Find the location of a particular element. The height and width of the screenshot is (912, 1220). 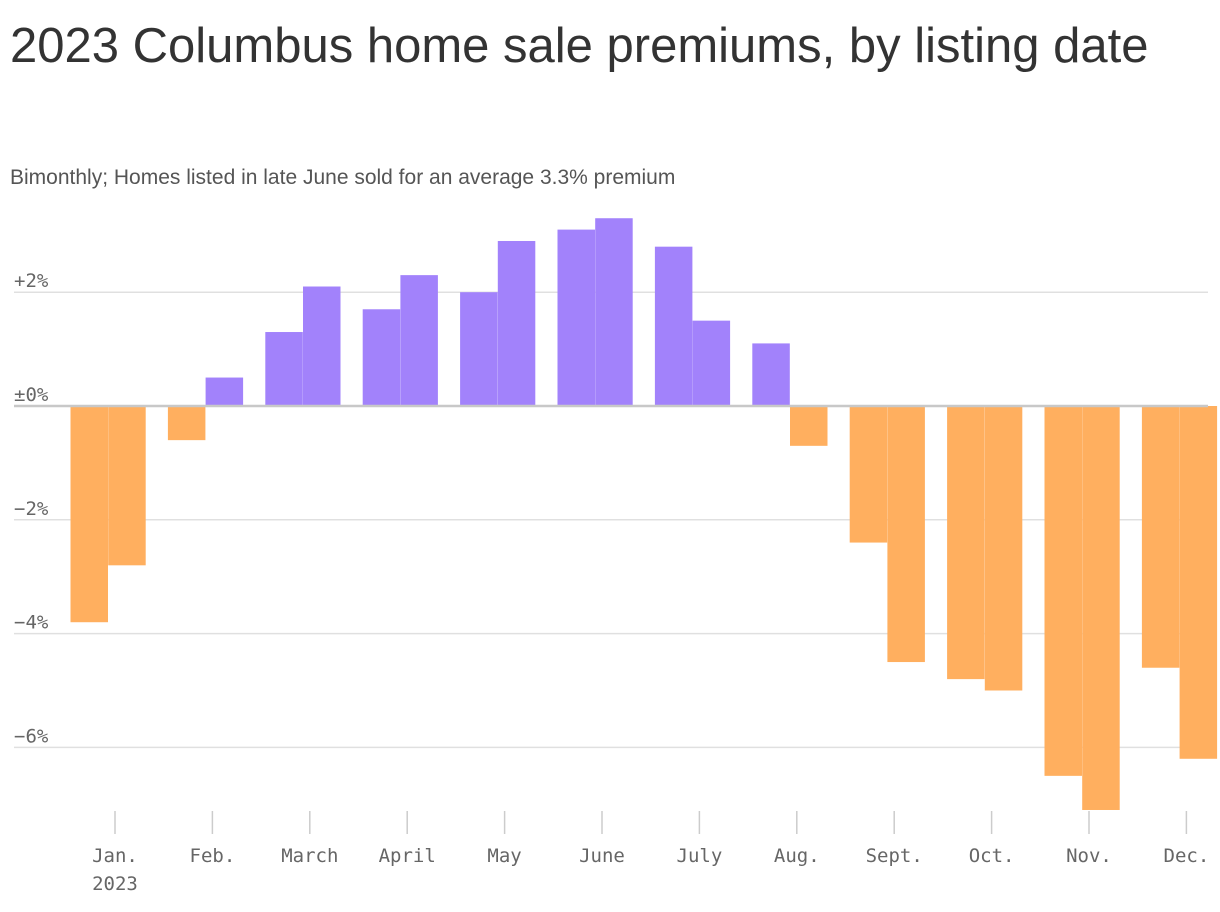

x-tick-label: April is located at coordinates (407, 856).